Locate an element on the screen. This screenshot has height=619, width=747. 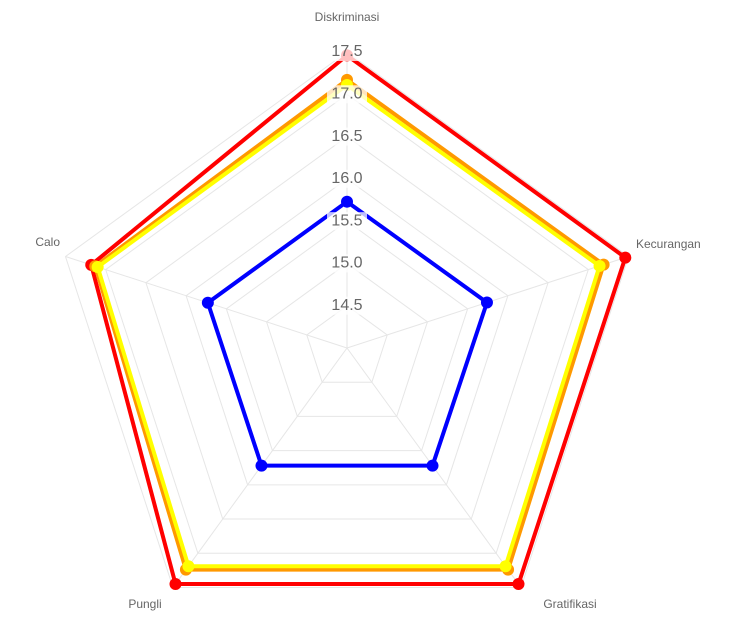
tick-label: 16.0 is located at coordinates (346, 178).